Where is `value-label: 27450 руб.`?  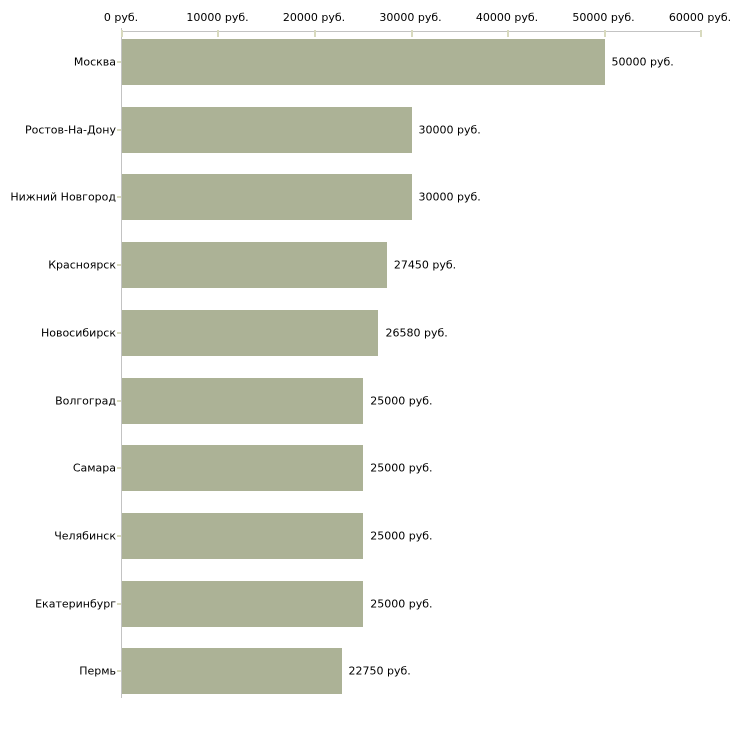
value-label: 27450 руб. is located at coordinates (425, 265).